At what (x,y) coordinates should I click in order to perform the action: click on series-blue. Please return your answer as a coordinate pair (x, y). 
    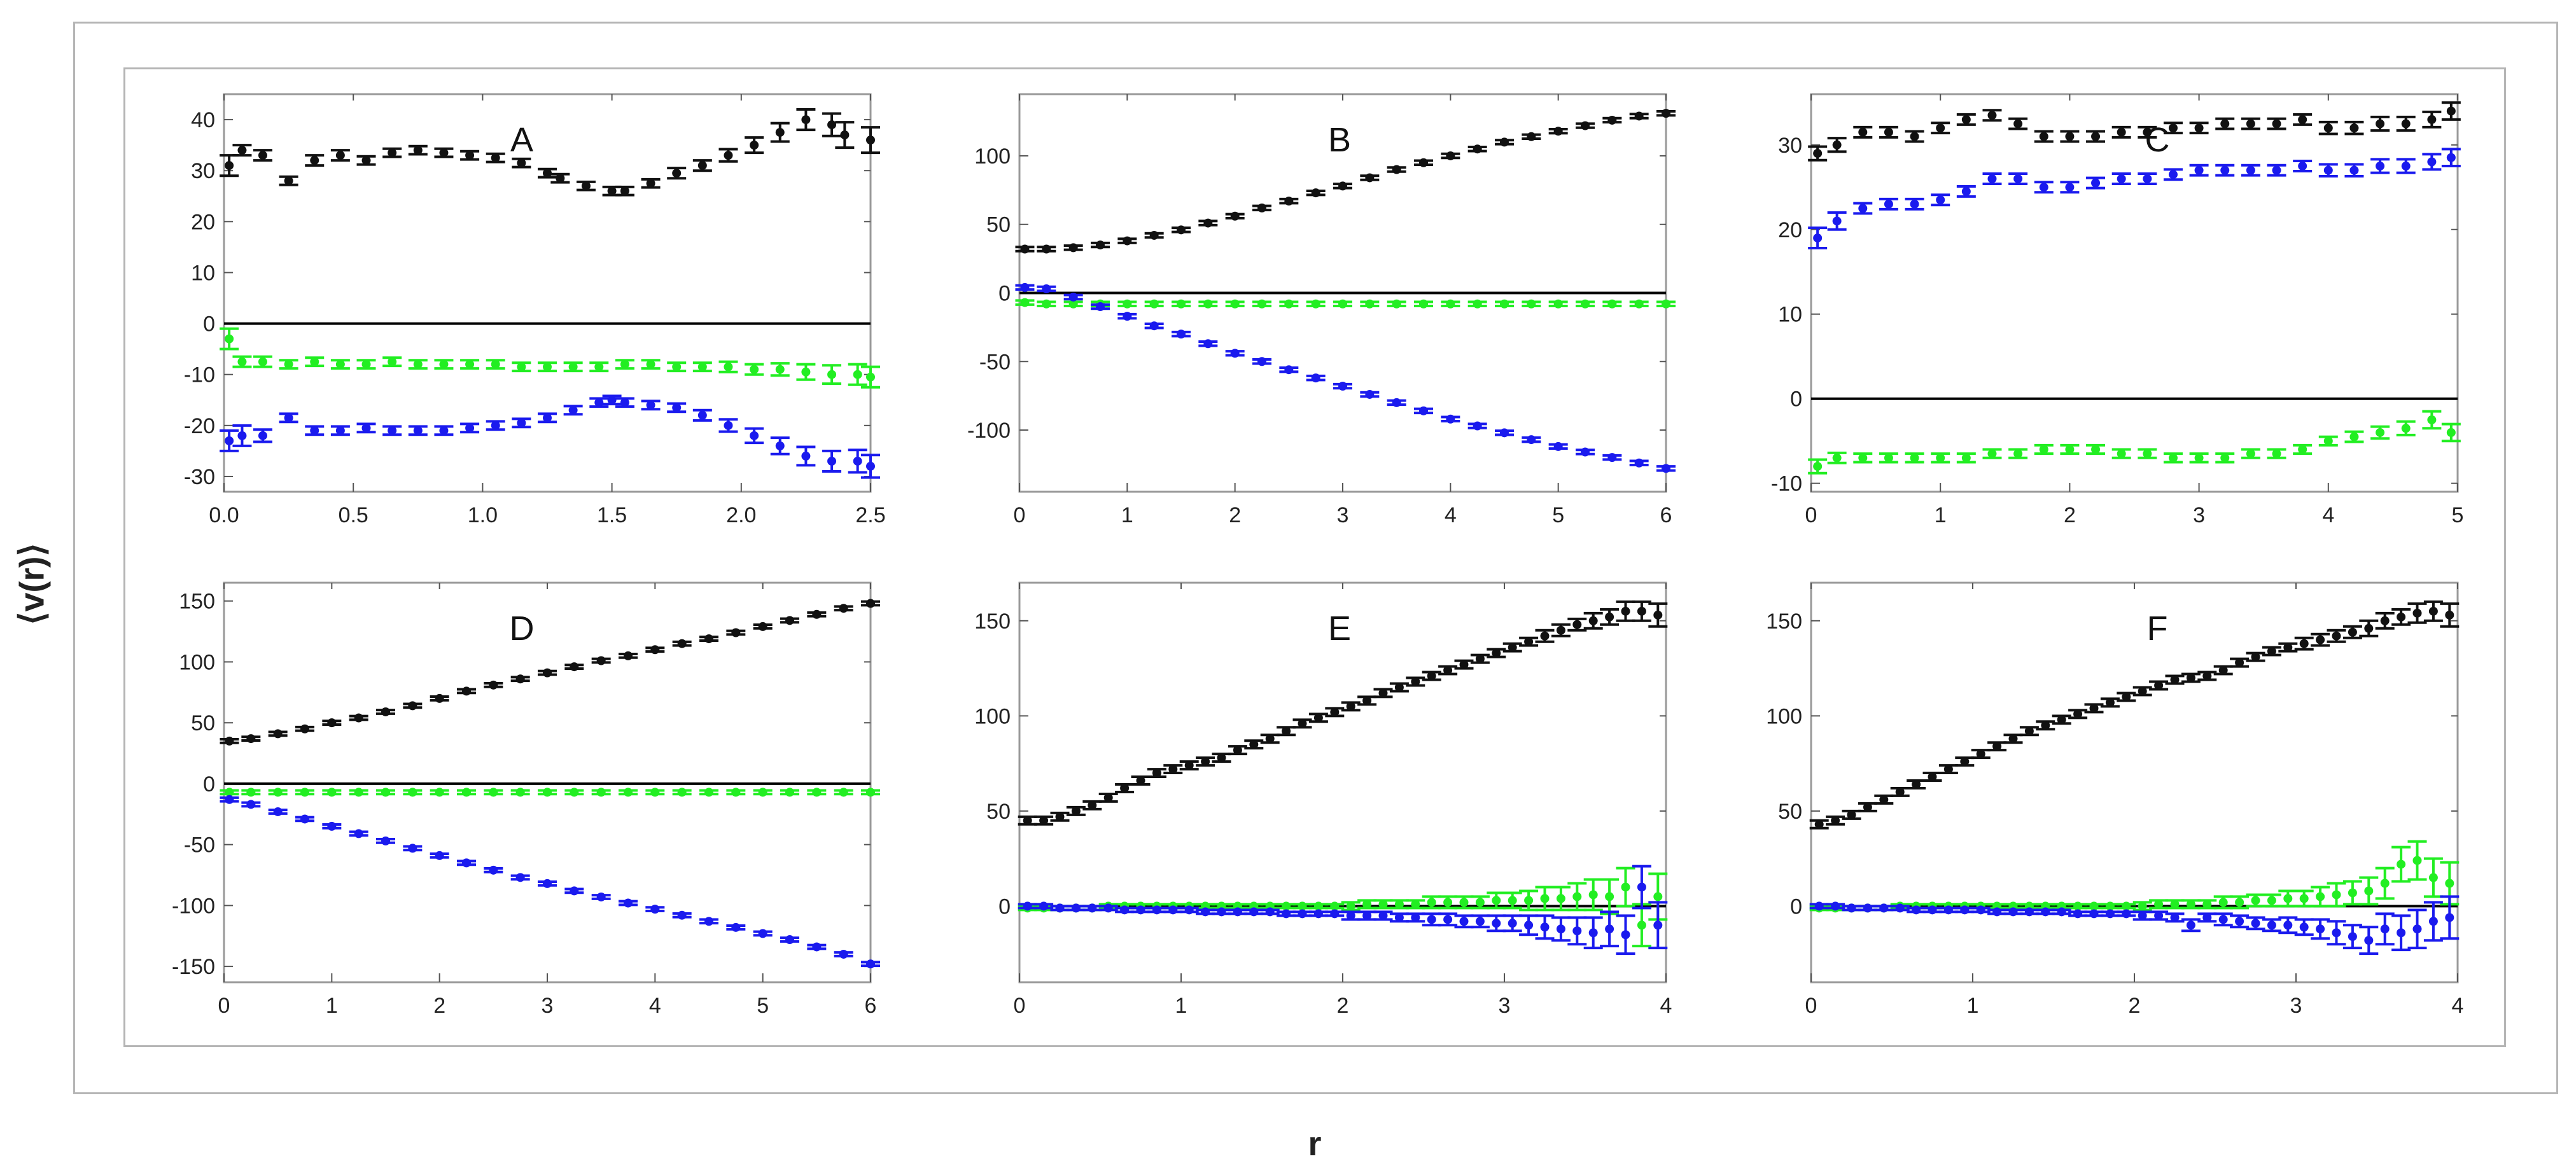
    Looking at the image, I should click on (1343, 910).